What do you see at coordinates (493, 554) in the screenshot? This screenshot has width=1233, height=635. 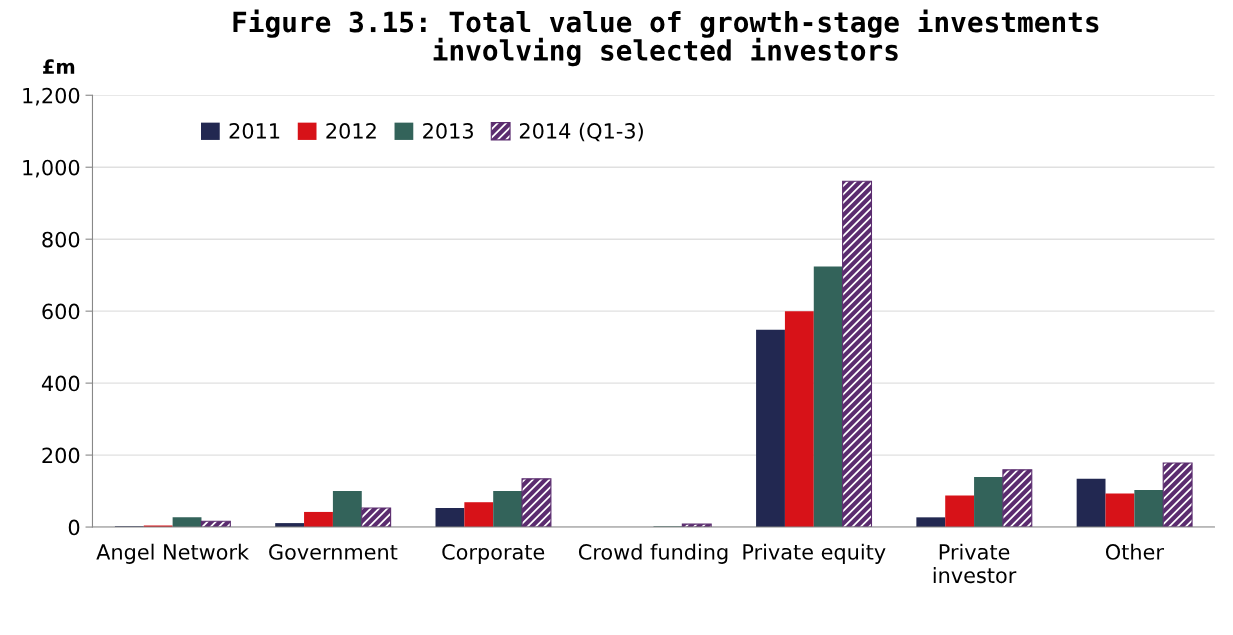 I see `x-tick-label: Corporate` at bounding box center [493, 554].